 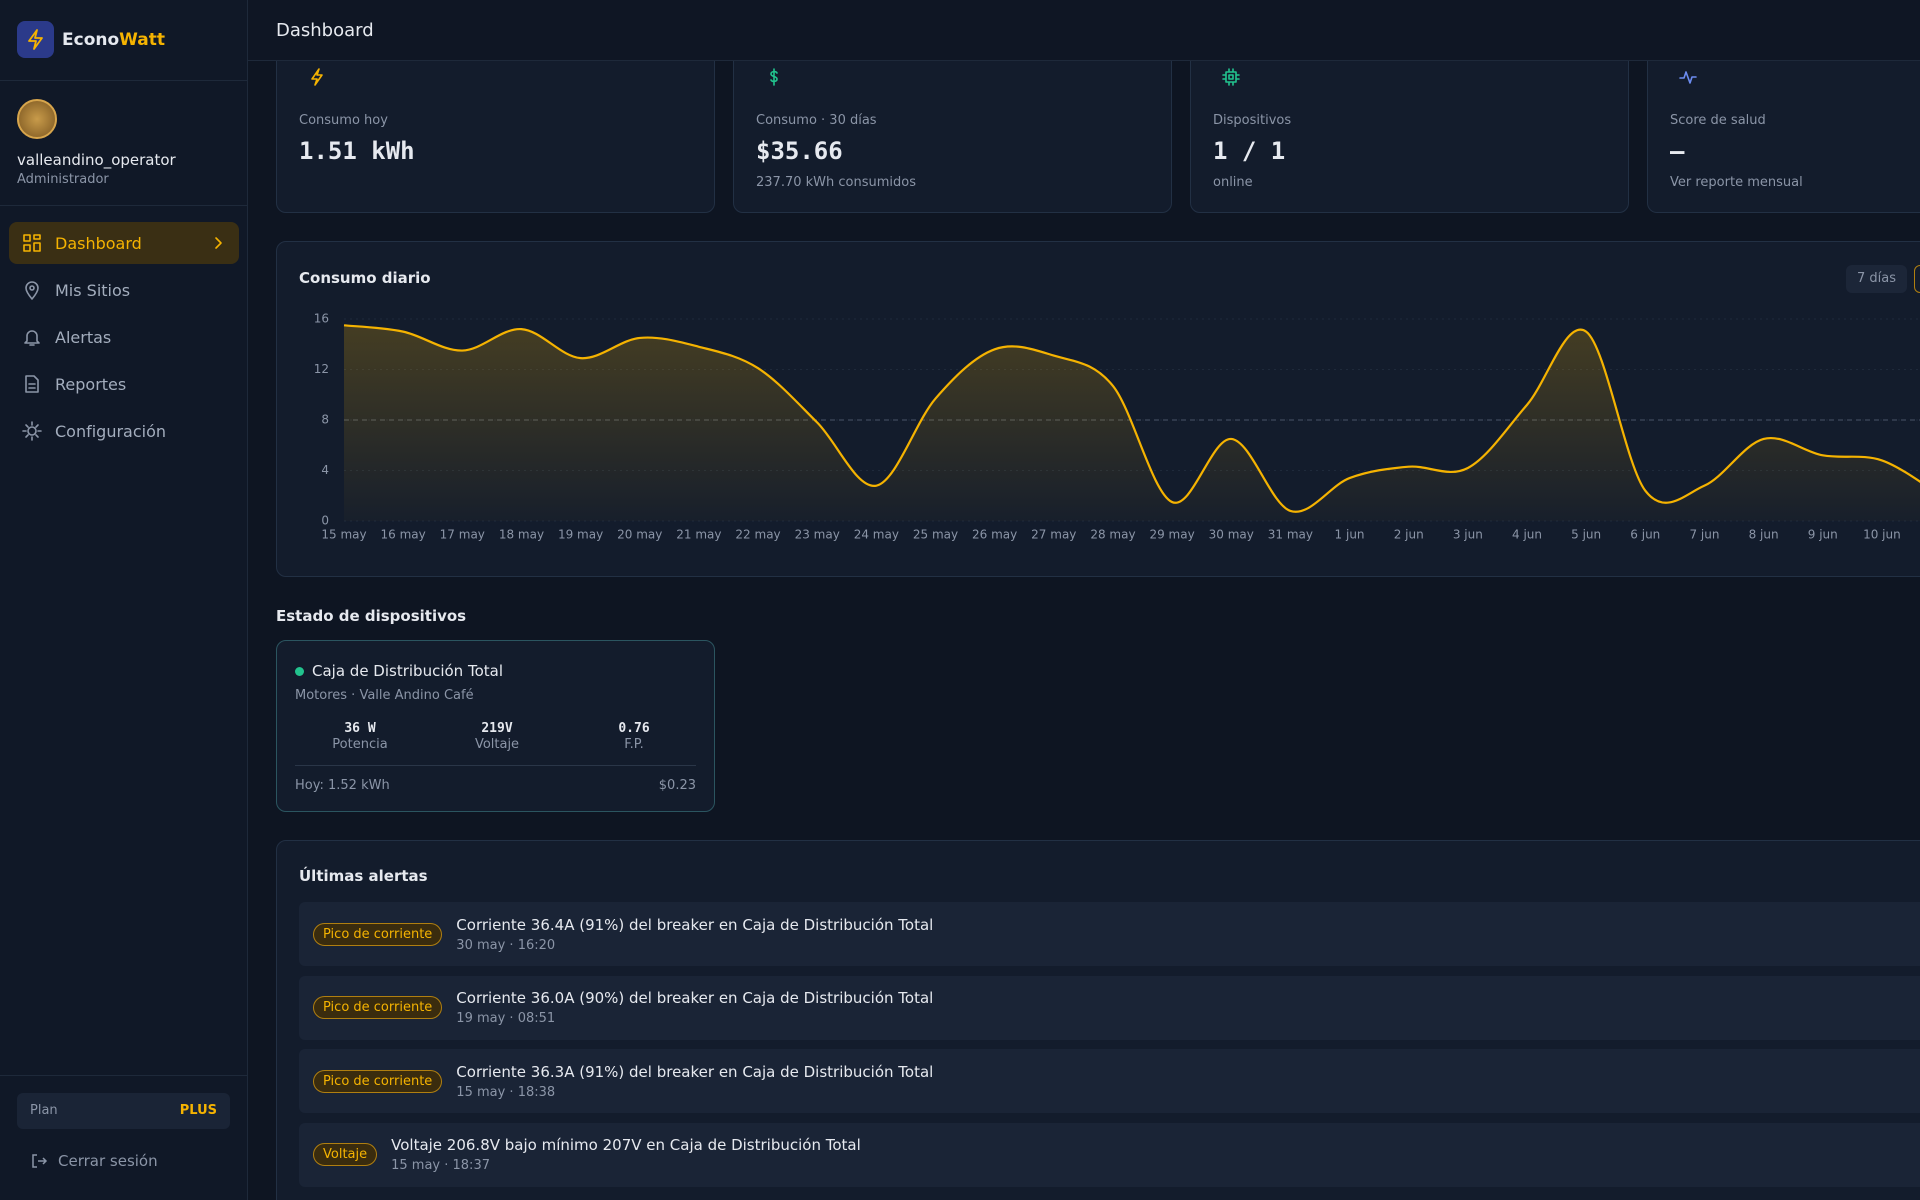 I want to click on topbar: Dashboard, so click(x=1084, y=30).